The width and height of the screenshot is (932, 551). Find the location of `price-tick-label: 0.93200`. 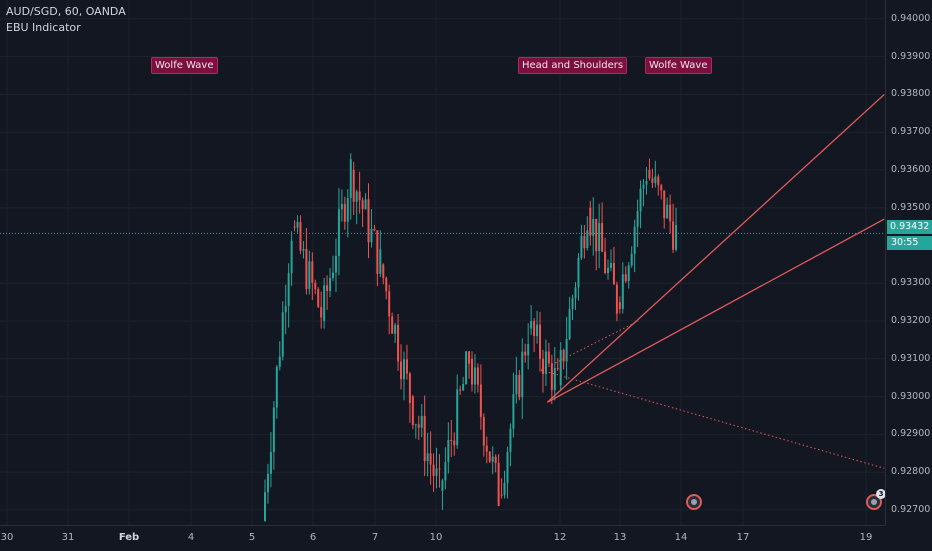

price-tick-label: 0.93200 is located at coordinates (911, 321).